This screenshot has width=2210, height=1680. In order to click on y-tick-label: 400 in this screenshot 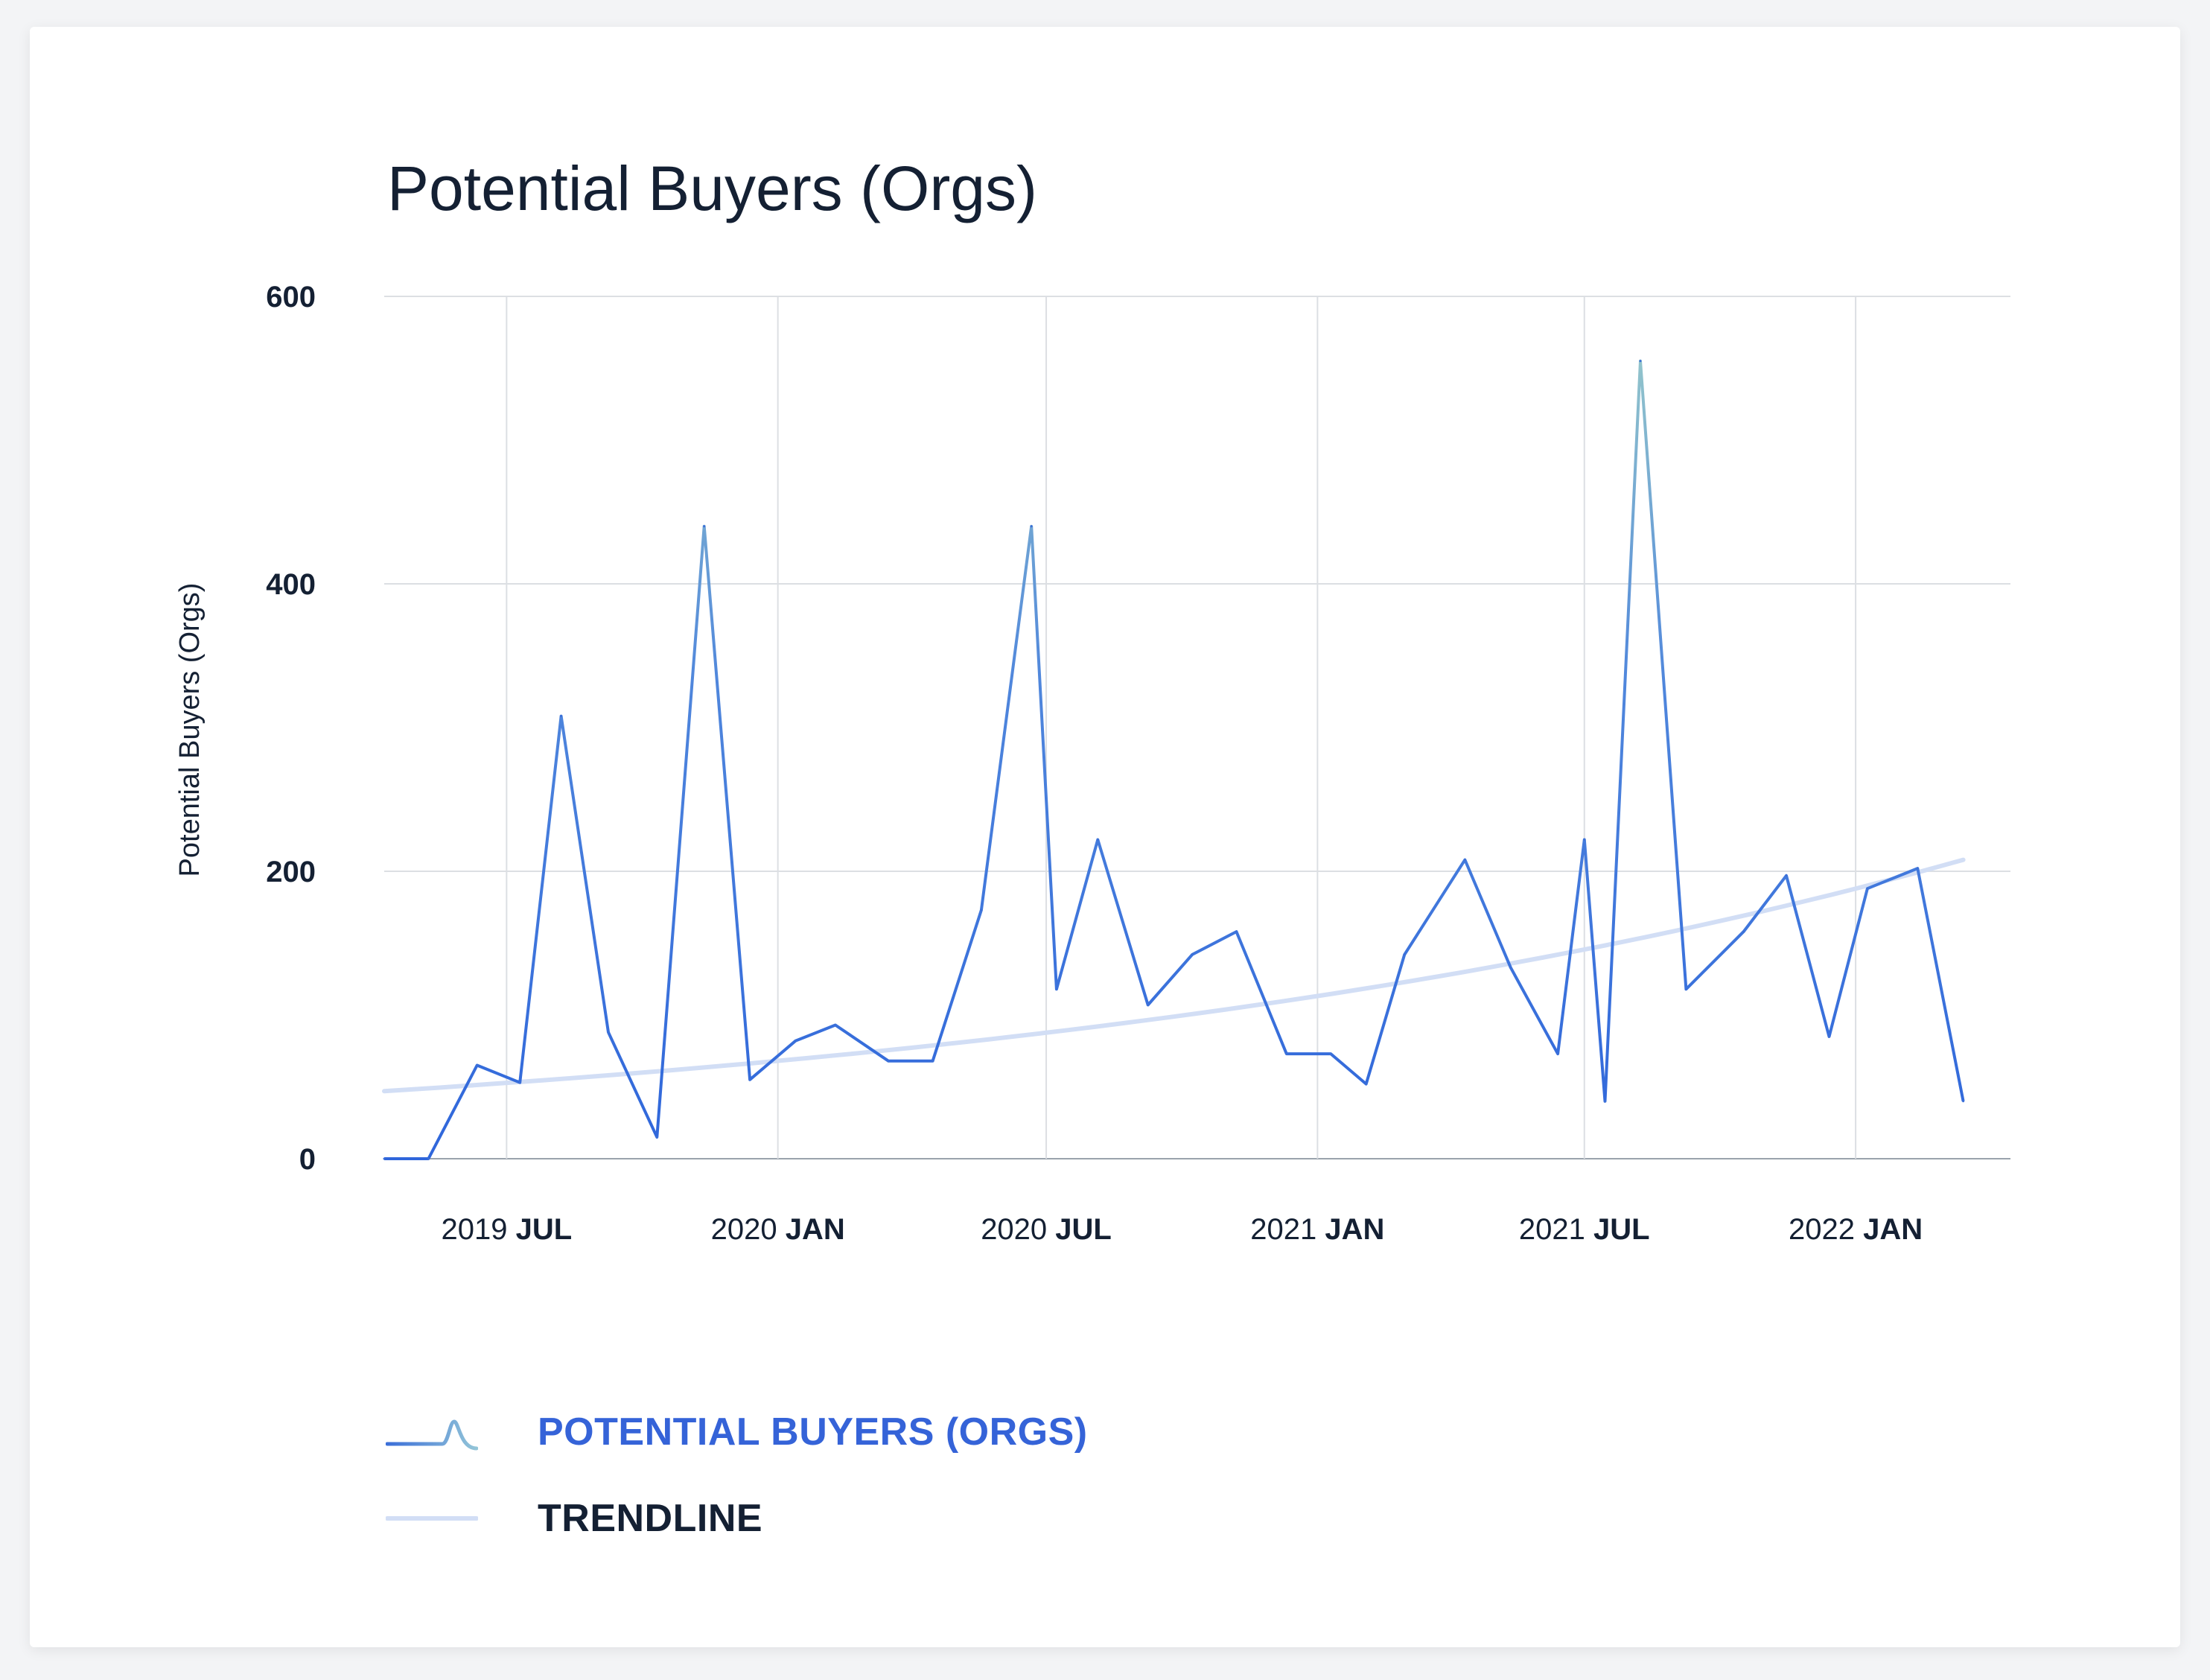, I will do `click(291, 584)`.